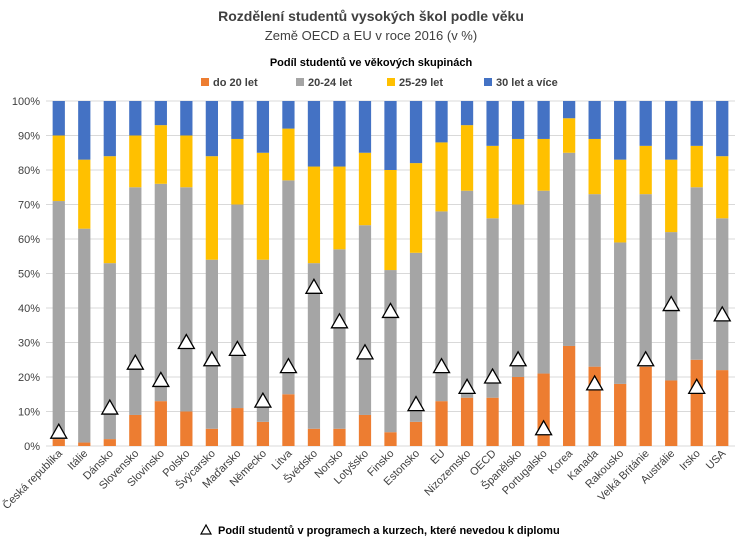 Image resolution: width=742 pixels, height=545 pixels. What do you see at coordinates (527, 83) in the screenshot?
I see `legend-label-30-let-a-vice: 30 let a více` at bounding box center [527, 83].